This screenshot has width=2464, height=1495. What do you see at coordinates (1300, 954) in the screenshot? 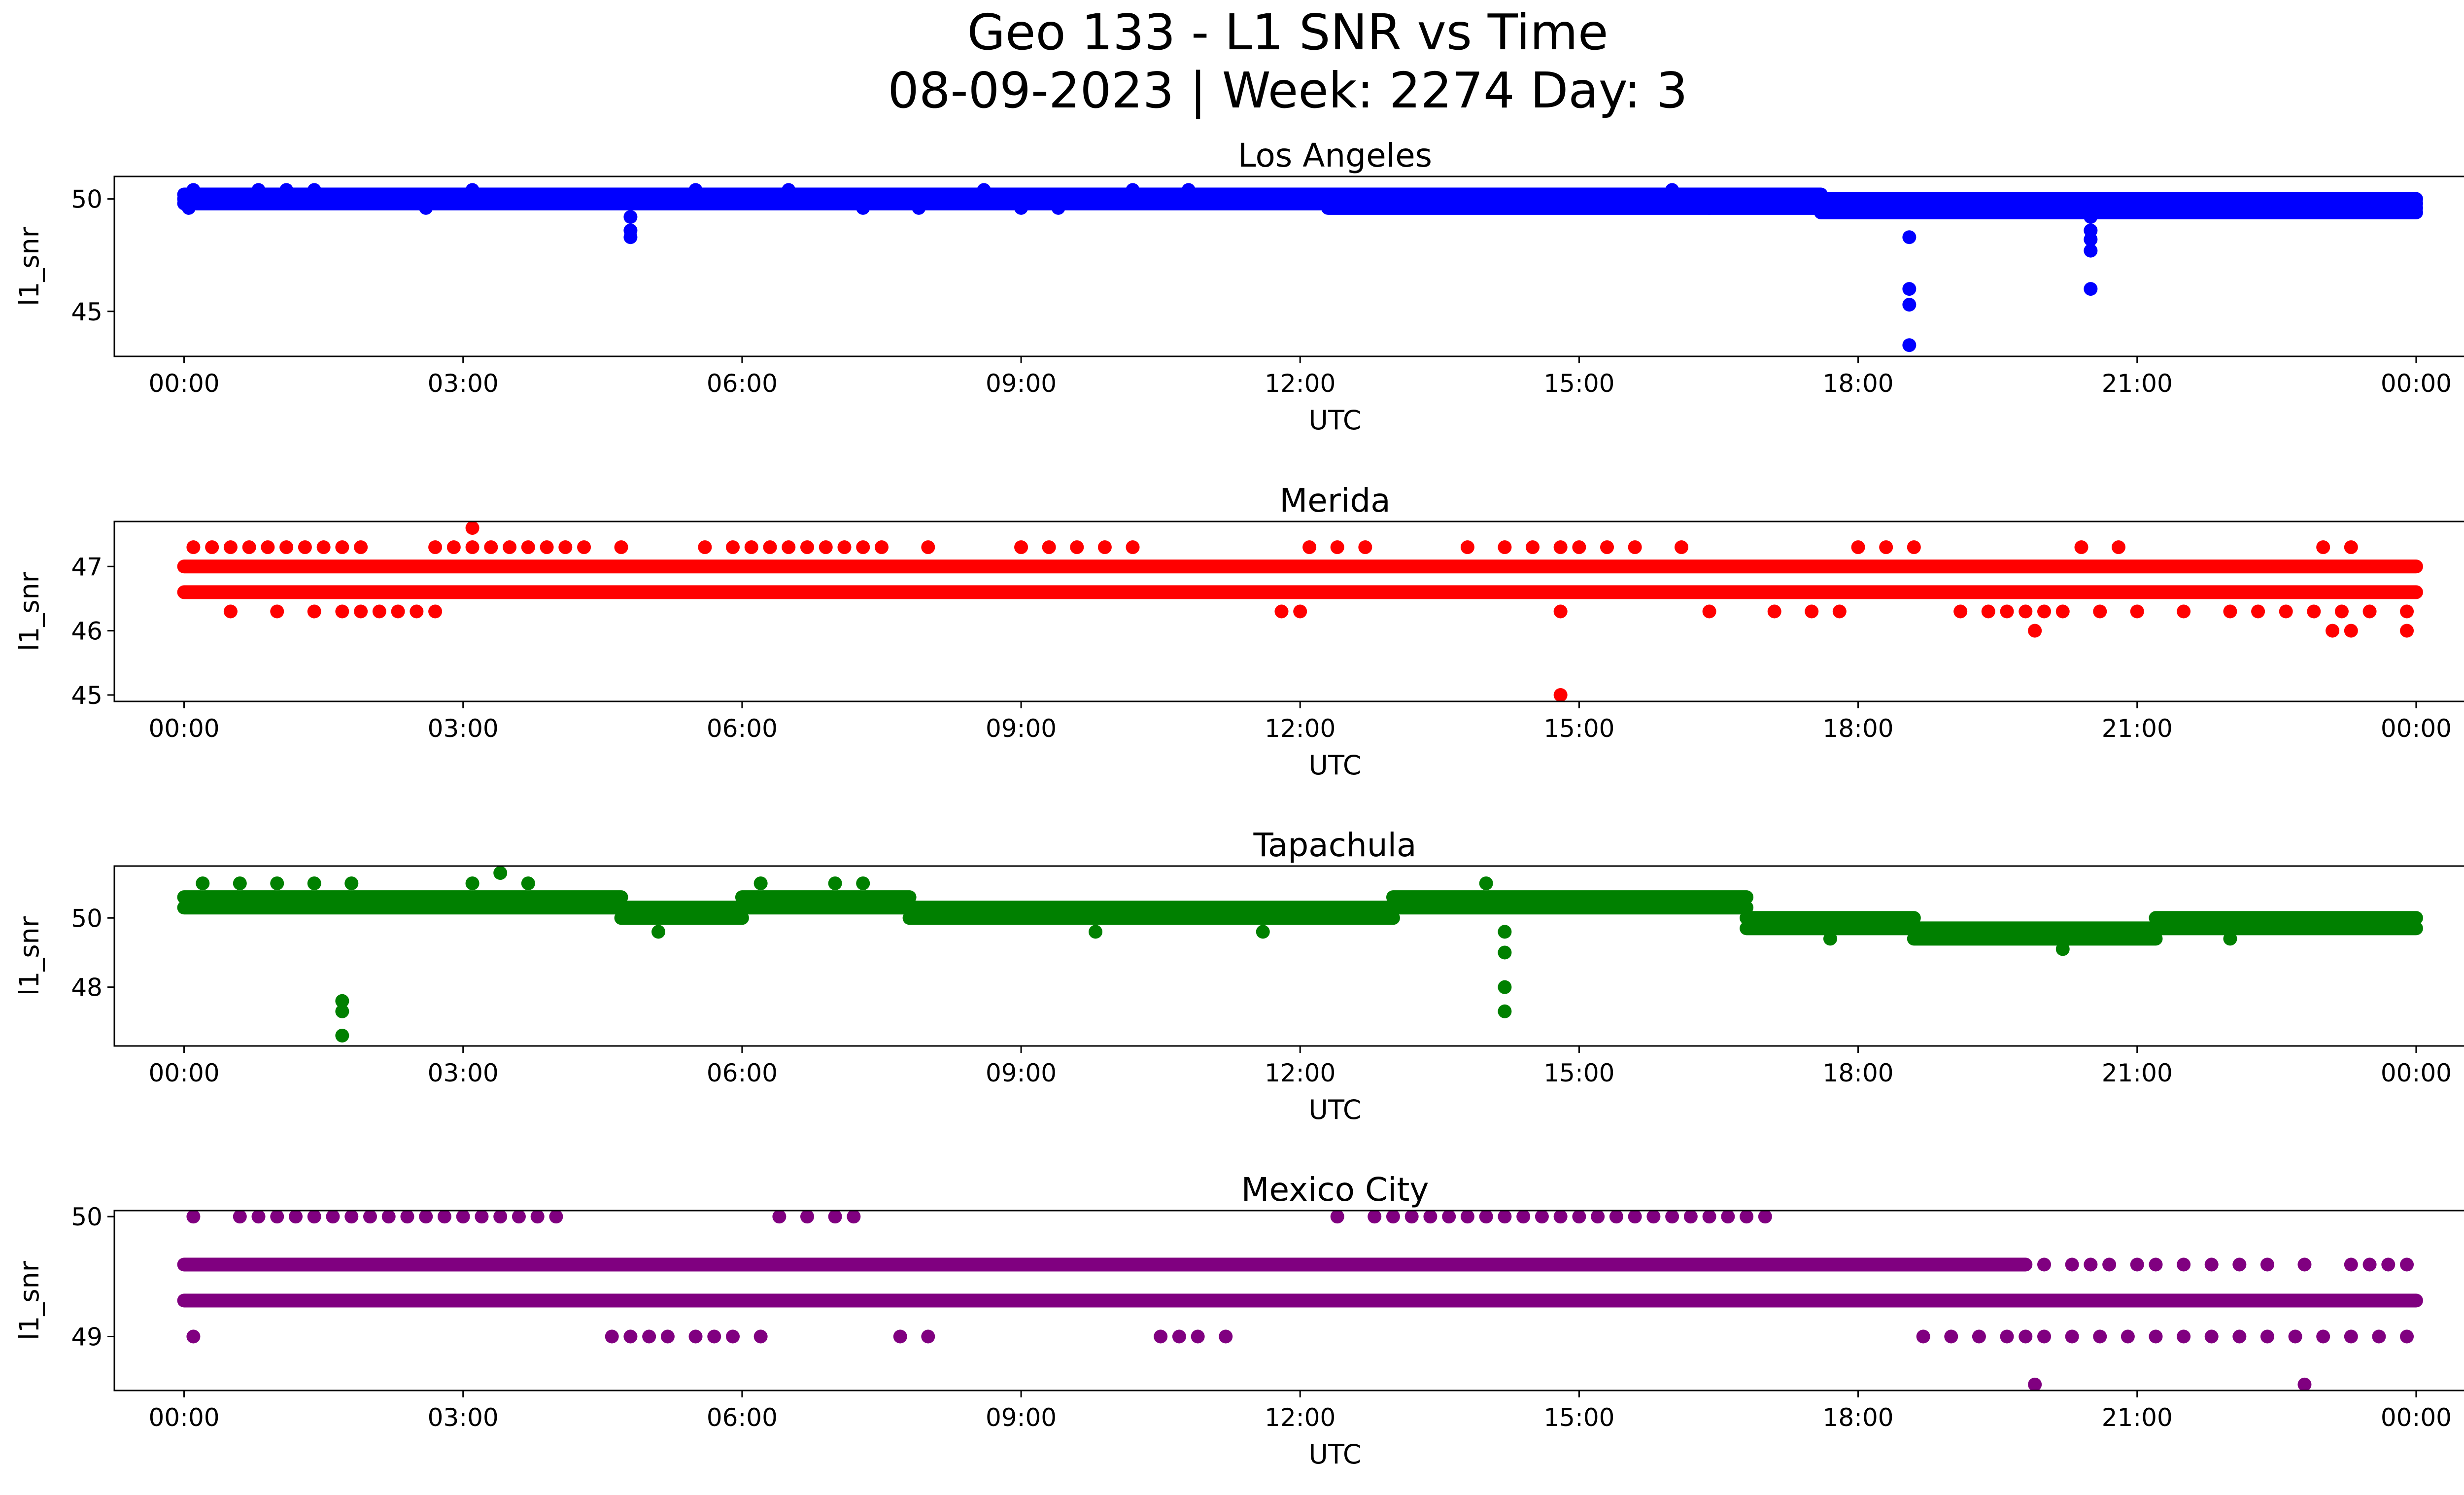
I see `data-points` at bounding box center [1300, 954].